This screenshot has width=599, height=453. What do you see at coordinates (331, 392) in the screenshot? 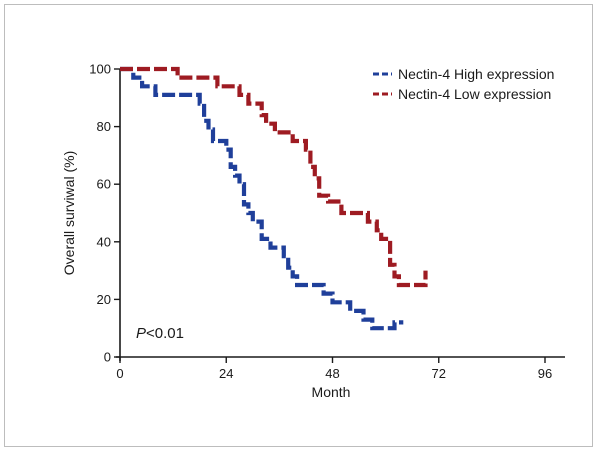
I see `x-axis-title: Month` at bounding box center [331, 392].